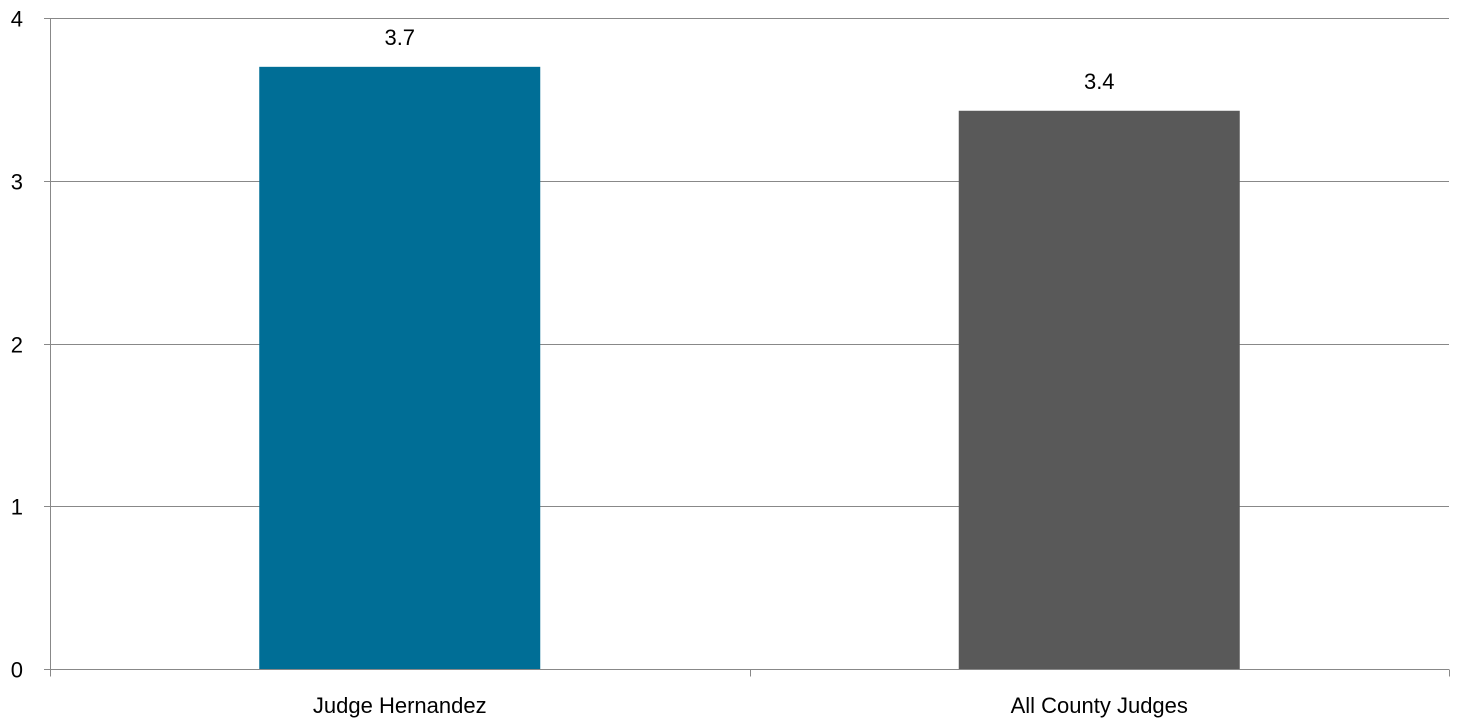 This screenshot has width=1459, height=722. I want to click on x-category-label: All County Judges, so click(1099, 705).